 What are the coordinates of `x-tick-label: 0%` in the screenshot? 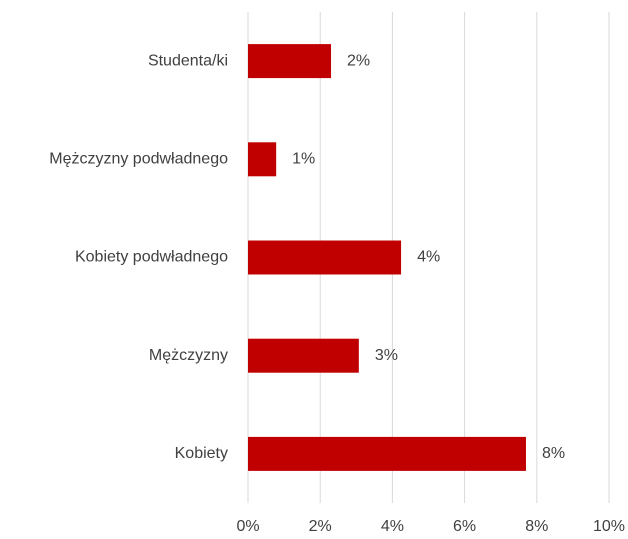 It's located at (247, 526).